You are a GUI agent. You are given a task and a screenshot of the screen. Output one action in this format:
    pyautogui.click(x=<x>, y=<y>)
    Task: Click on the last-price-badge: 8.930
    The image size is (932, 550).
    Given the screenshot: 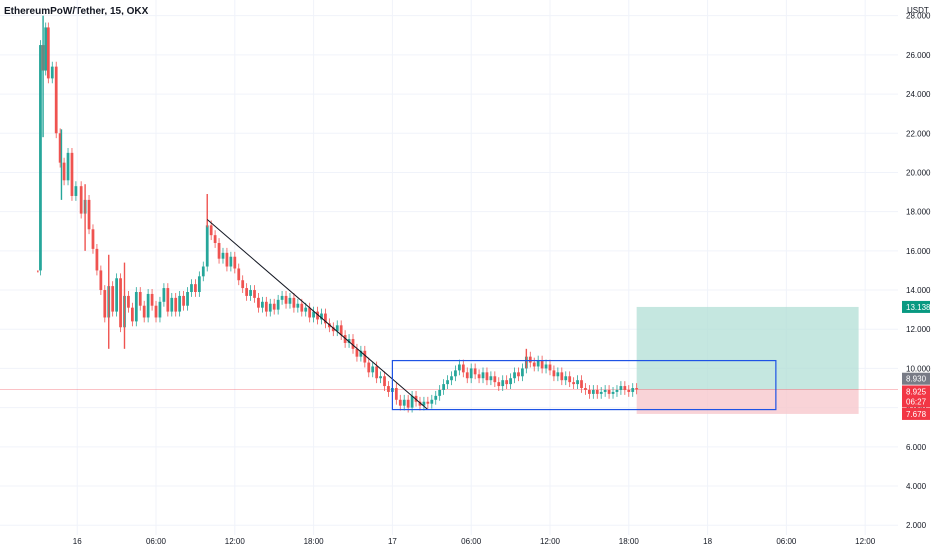 What is the action you would take?
    pyautogui.click(x=916, y=379)
    